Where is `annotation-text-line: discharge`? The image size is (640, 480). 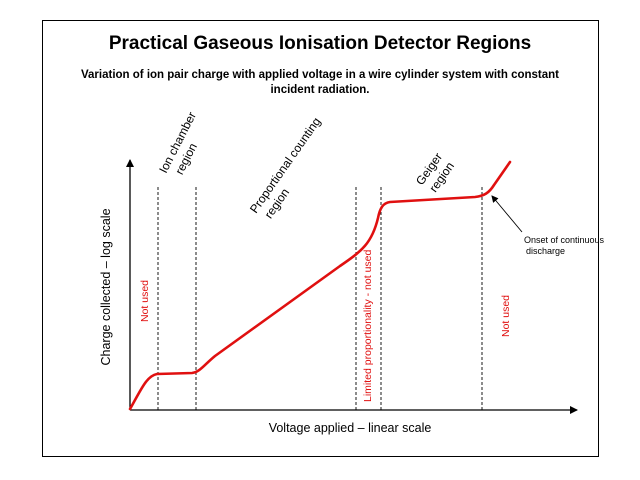
annotation-text-line: discharge is located at coordinates (545, 251).